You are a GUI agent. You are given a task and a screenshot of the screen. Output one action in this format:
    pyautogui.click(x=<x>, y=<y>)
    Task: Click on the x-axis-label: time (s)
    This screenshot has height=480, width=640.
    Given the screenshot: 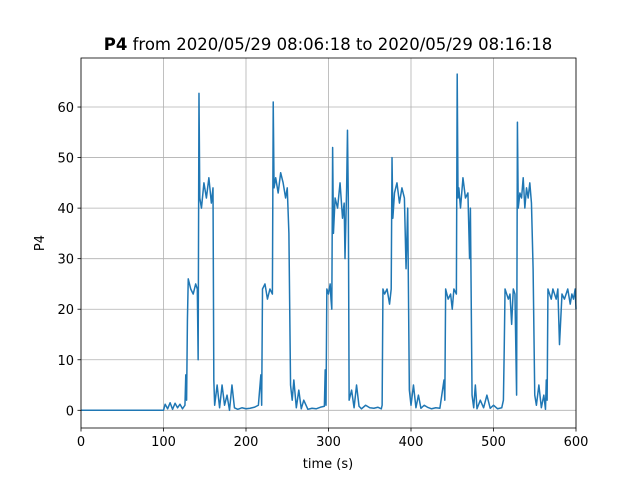 What is the action you would take?
    pyautogui.click(x=328, y=464)
    